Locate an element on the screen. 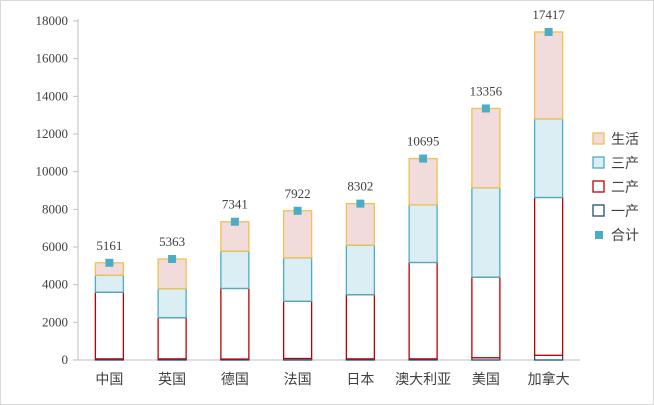 The width and height of the screenshot is (654, 405). y-tick-label: 16000 is located at coordinates (52, 58).